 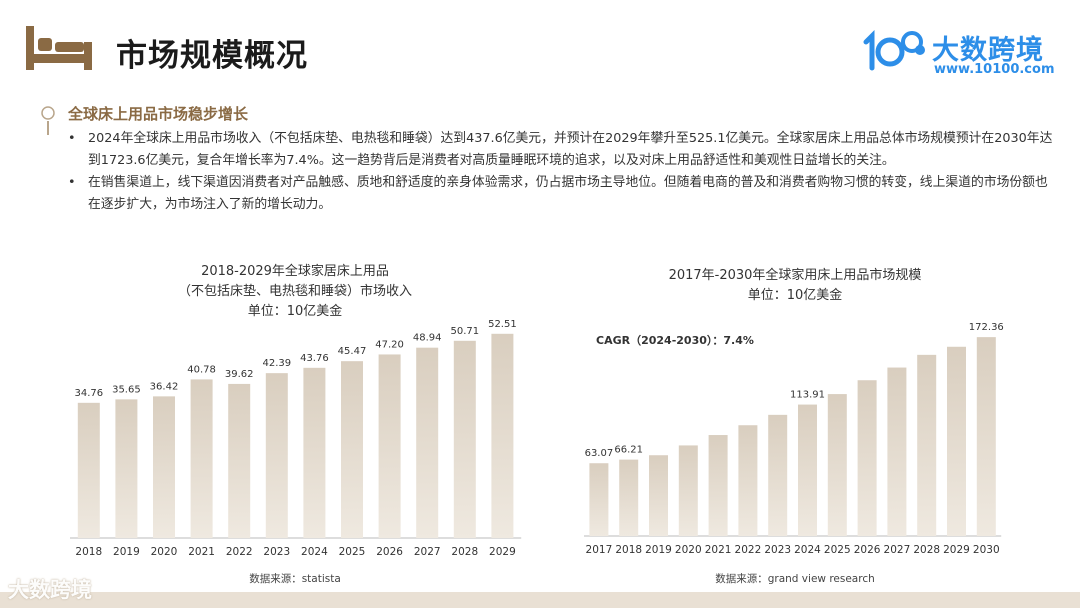 What do you see at coordinates (926, 550) in the screenshot?
I see `right-tick-label-2028: 2028` at bounding box center [926, 550].